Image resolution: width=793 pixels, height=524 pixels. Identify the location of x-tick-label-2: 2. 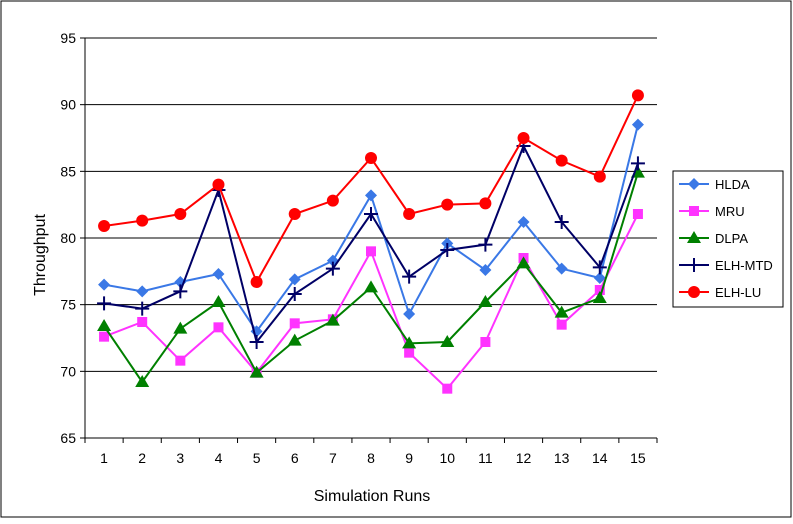
(142, 458).